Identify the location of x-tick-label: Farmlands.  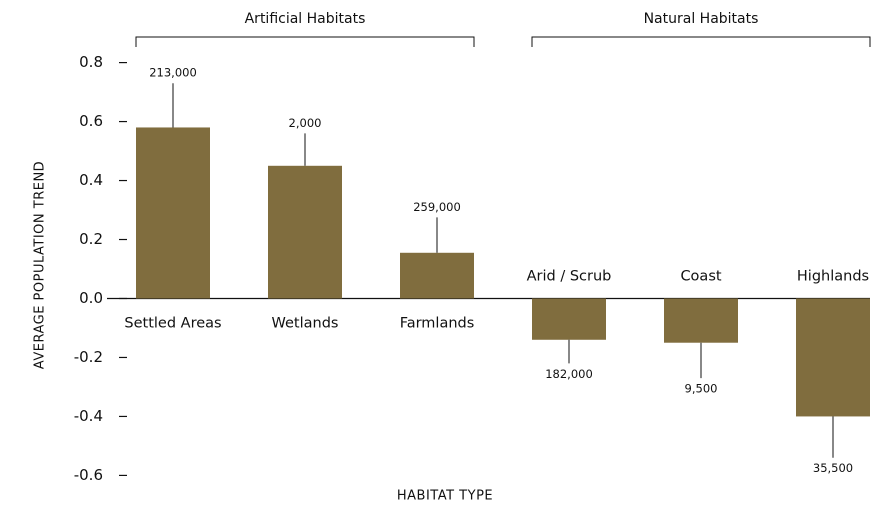
(437, 323).